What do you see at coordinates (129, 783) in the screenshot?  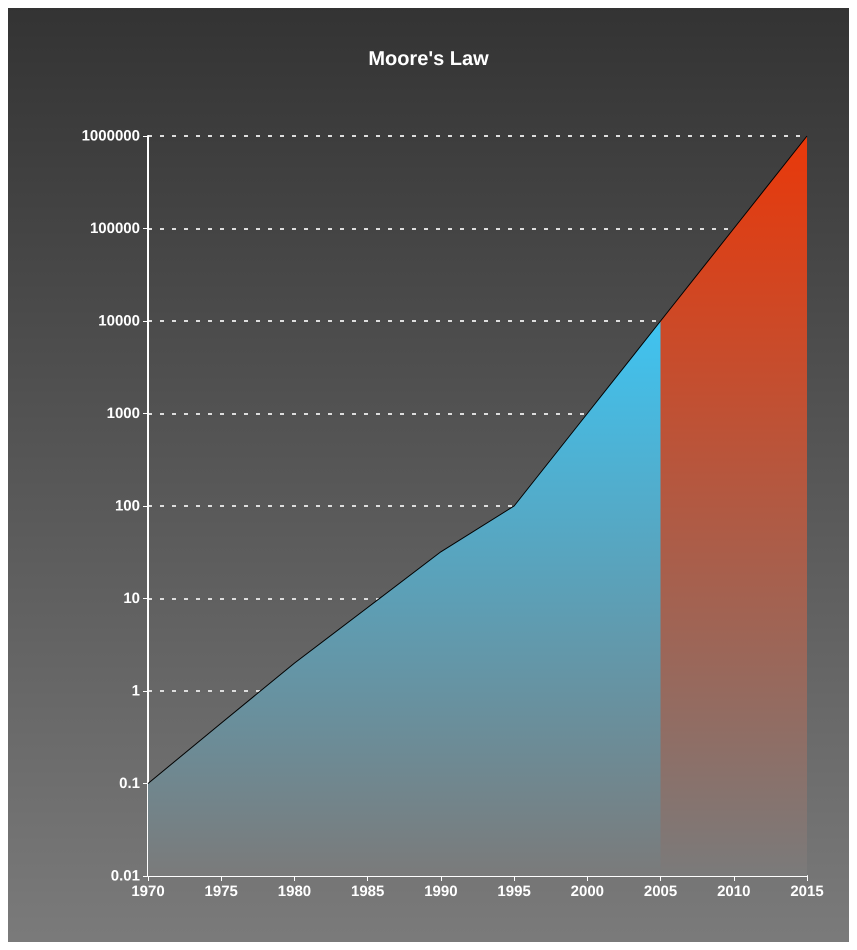 I see `y-tick-label: 0.1` at bounding box center [129, 783].